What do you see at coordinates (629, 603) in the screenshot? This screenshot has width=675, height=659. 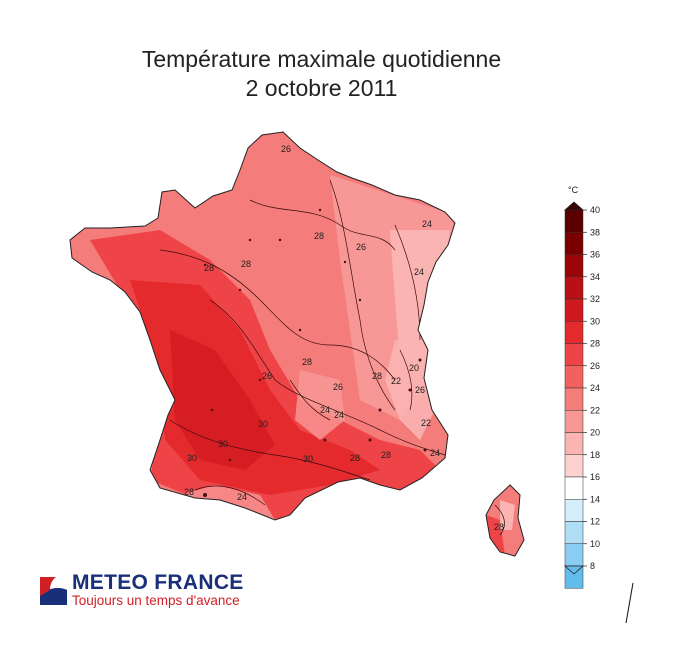 I see `stray-line` at bounding box center [629, 603].